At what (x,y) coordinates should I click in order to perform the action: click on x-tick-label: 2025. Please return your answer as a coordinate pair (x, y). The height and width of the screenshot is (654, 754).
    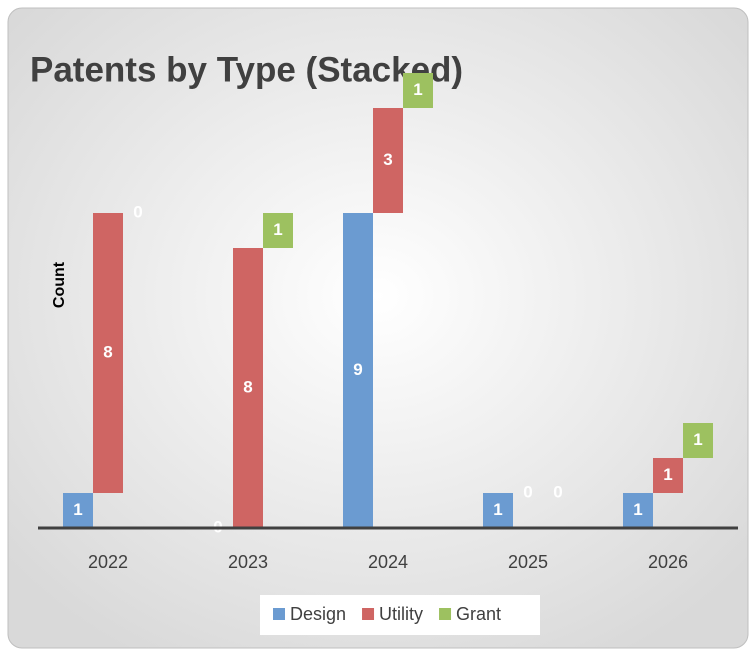
    Looking at the image, I should click on (528, 562).